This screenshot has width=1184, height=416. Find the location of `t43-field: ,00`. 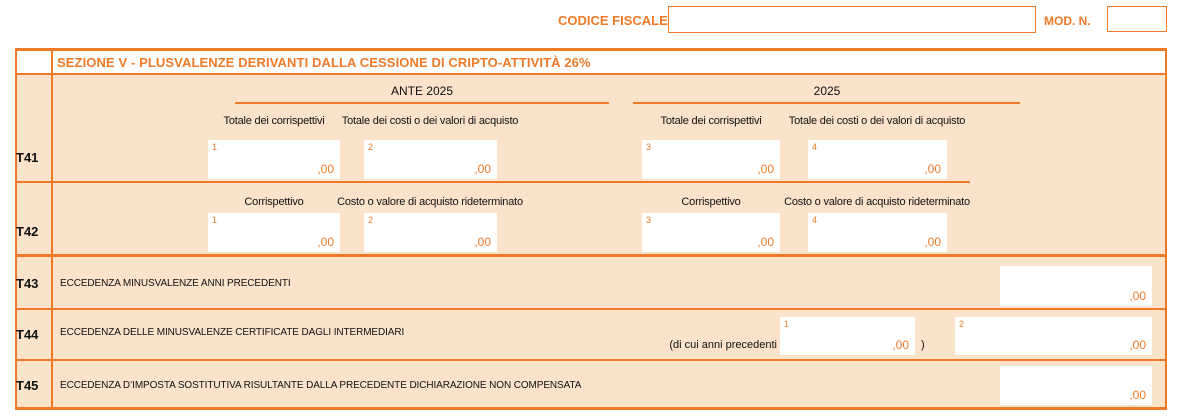

t43-field: ,00 is located at coordinates (1076, 286).